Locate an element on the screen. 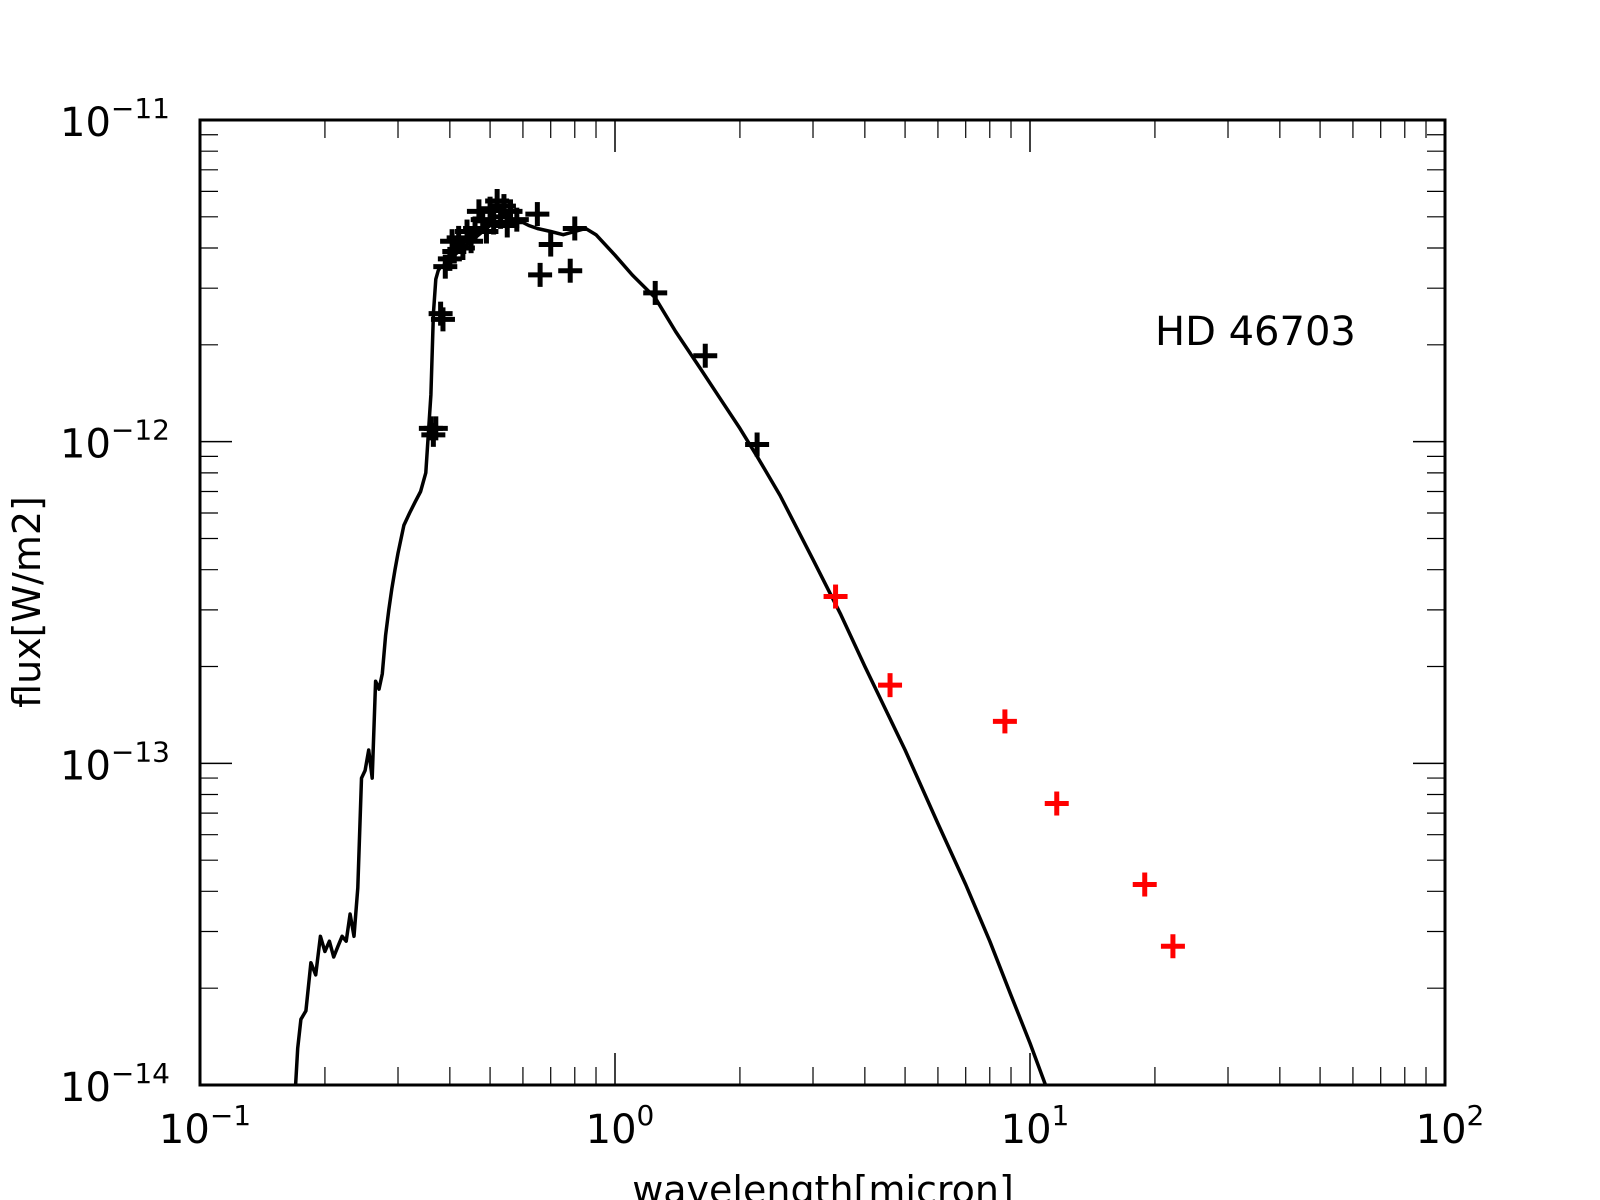  y-tick-label: 10−12 is located at coordinates (115, 441).